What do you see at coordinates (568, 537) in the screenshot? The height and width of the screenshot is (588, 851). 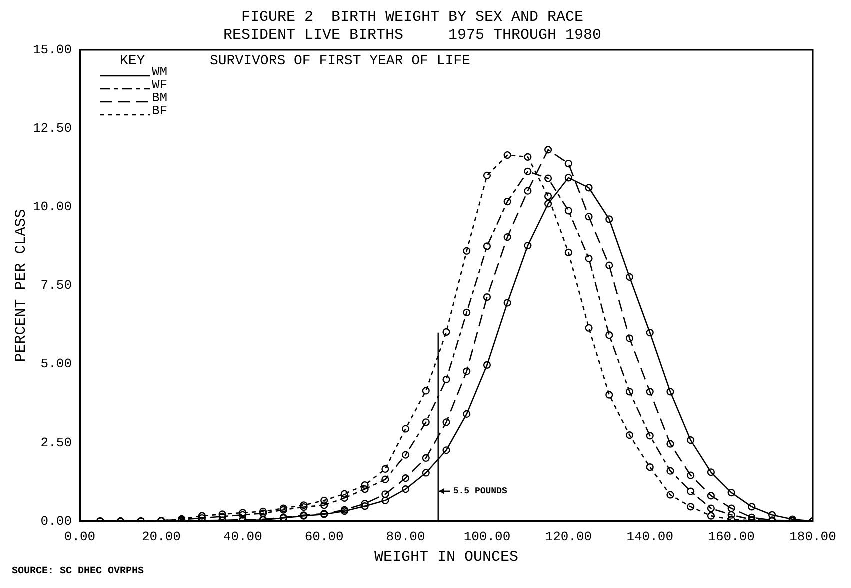 I see `x-tick-label: 120.00` at bounding box center [568, 537].